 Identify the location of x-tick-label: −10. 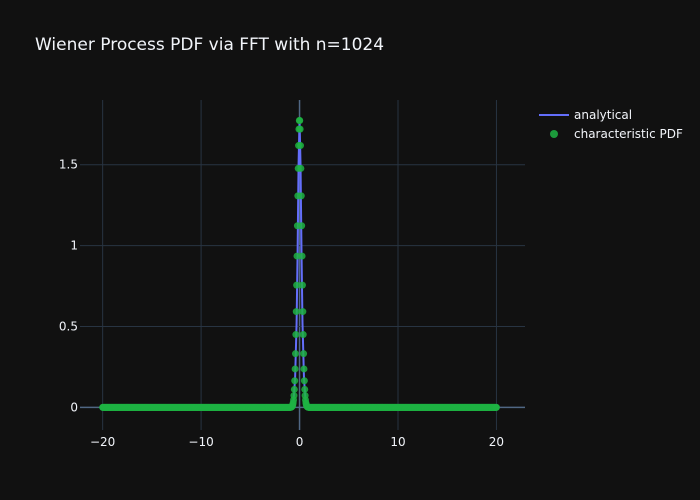
(200, 442).